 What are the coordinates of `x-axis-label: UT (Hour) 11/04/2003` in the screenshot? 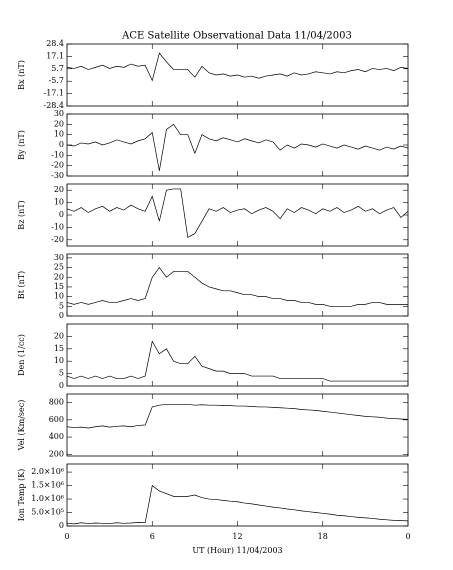 It's located at (237, 550).